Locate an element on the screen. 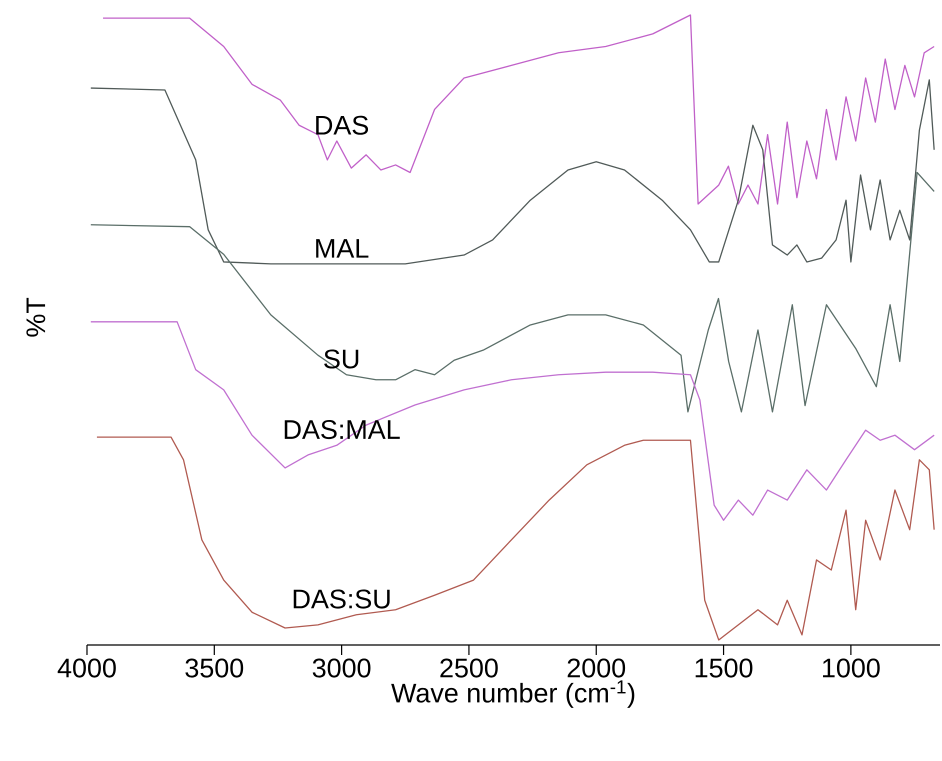 The height and width of the screenshot is (761, 942). series-label: MAL is located at coordinates (342, 248).